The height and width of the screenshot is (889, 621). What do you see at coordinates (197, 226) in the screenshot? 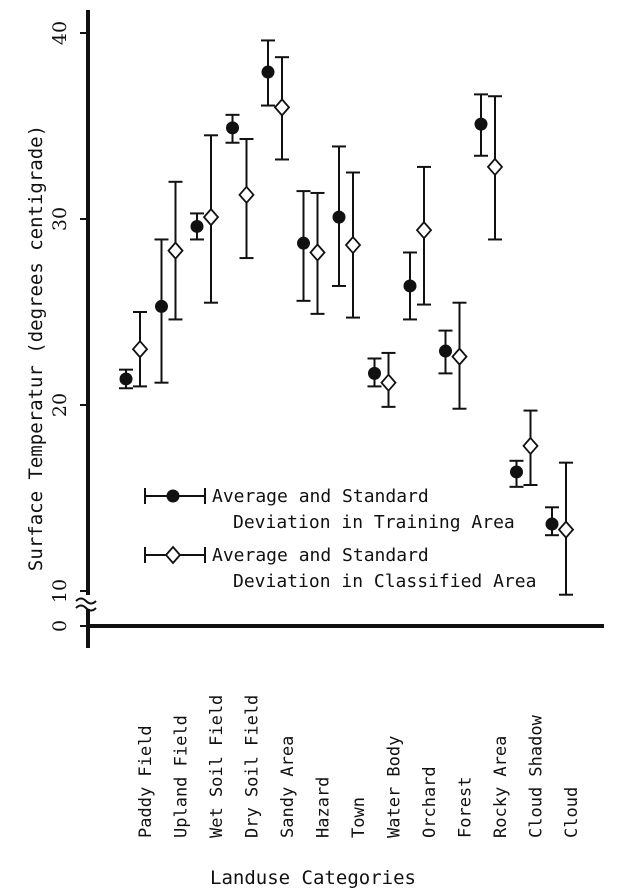
I see `point-training-2-marker` at bounding box center [197, 226].